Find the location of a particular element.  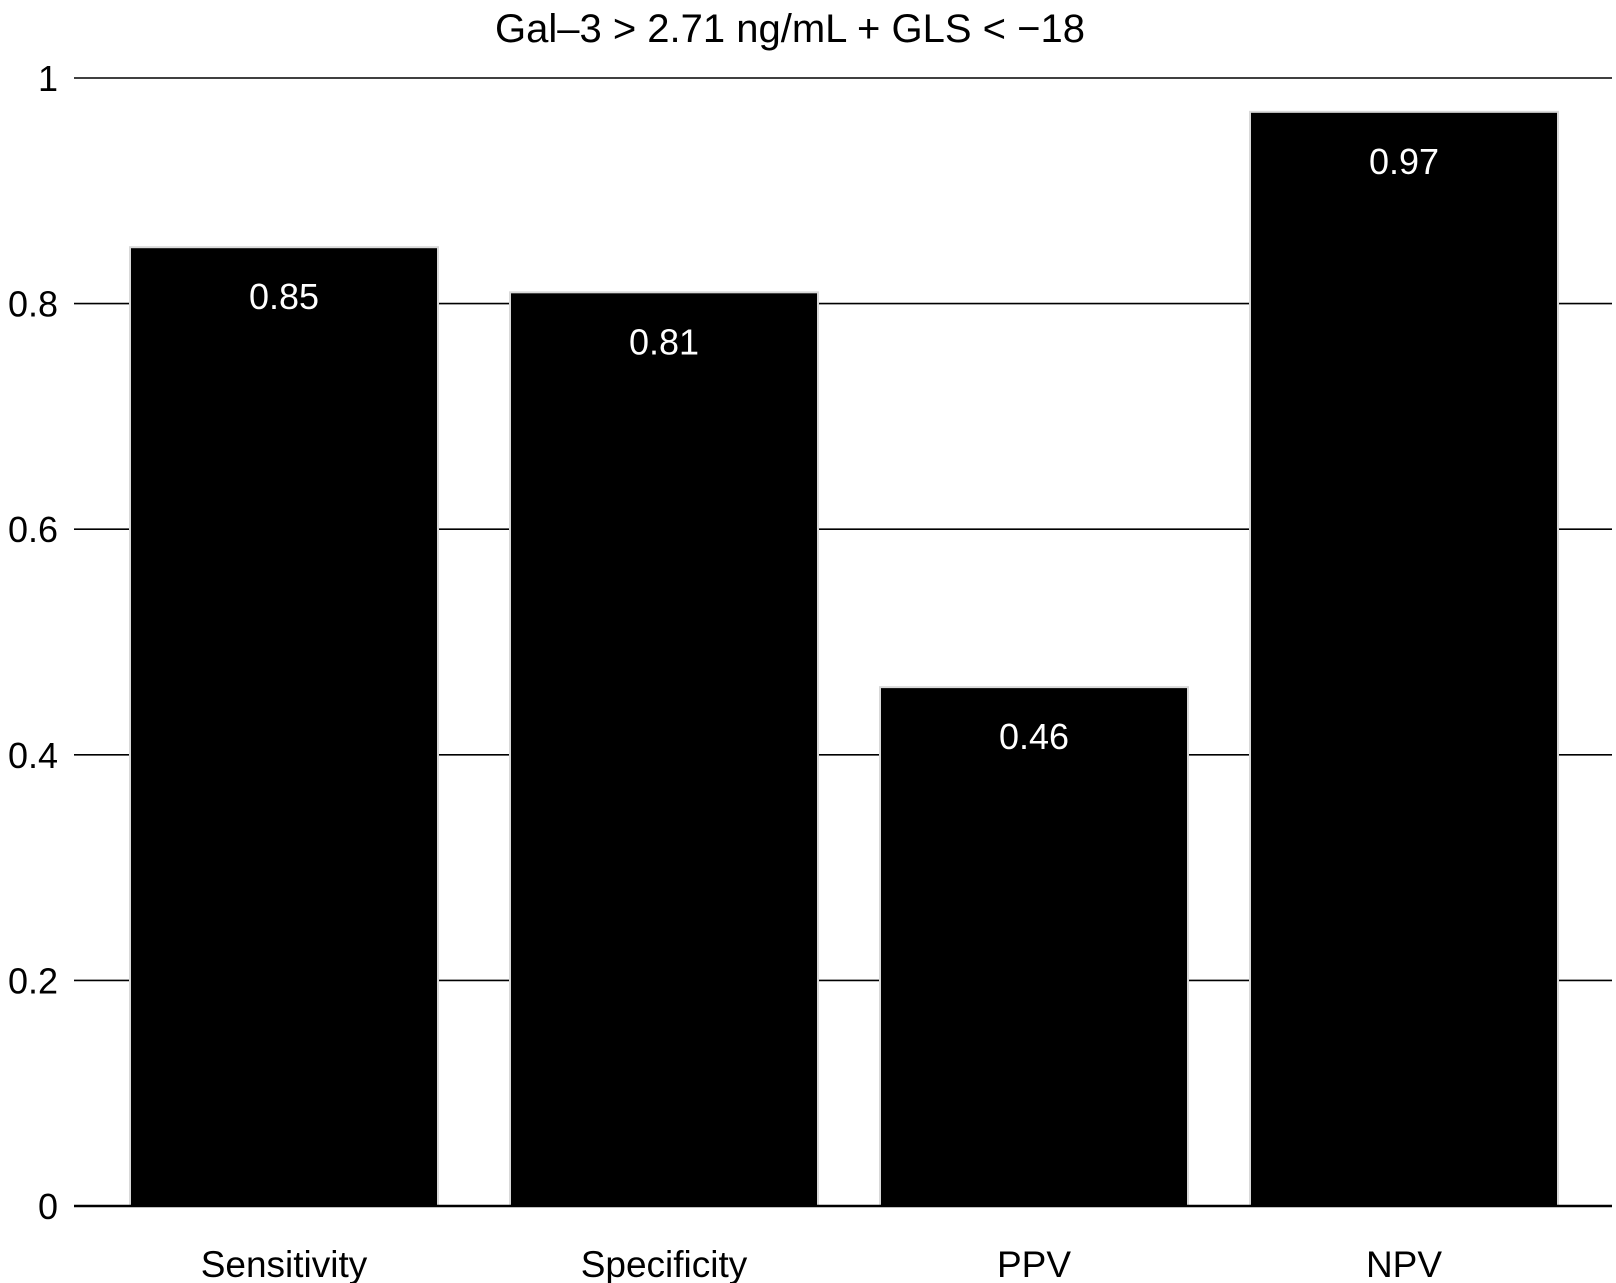

y-tick-label: 0.4 is located at coordinates (33, 755).